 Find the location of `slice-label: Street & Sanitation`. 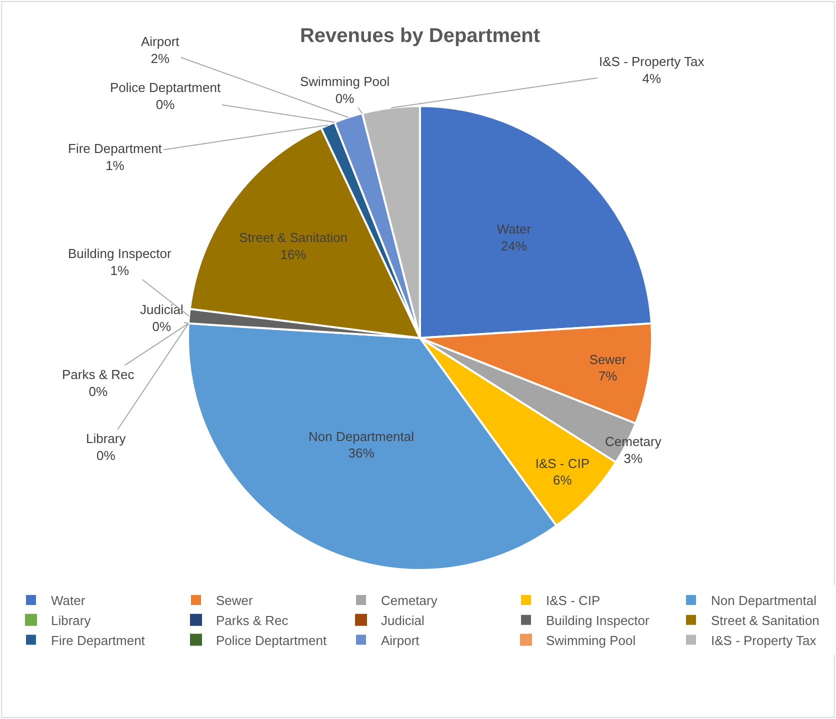

slice-label: Street & Sanitation is located at coordinates (293, 238).